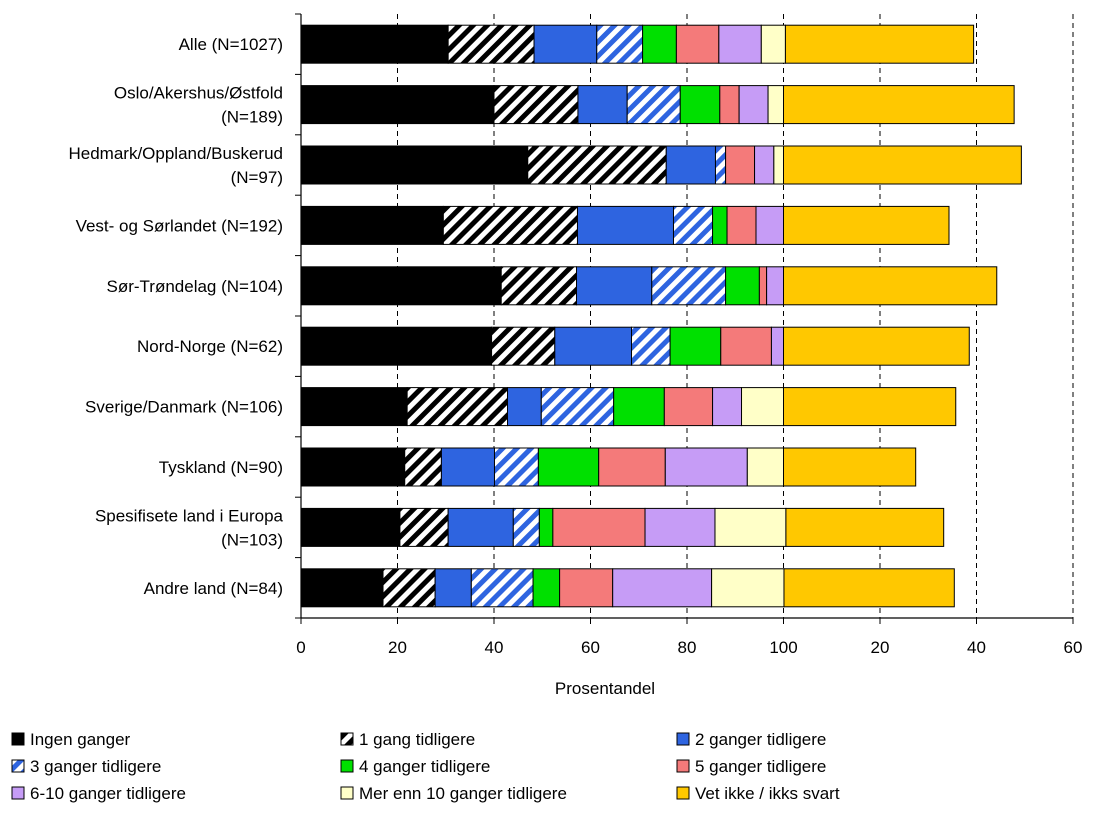 The width and height of the screenshot is (1094, 814). I want to click on category-label: Spesifisete land i Europa, so click(189, 515).